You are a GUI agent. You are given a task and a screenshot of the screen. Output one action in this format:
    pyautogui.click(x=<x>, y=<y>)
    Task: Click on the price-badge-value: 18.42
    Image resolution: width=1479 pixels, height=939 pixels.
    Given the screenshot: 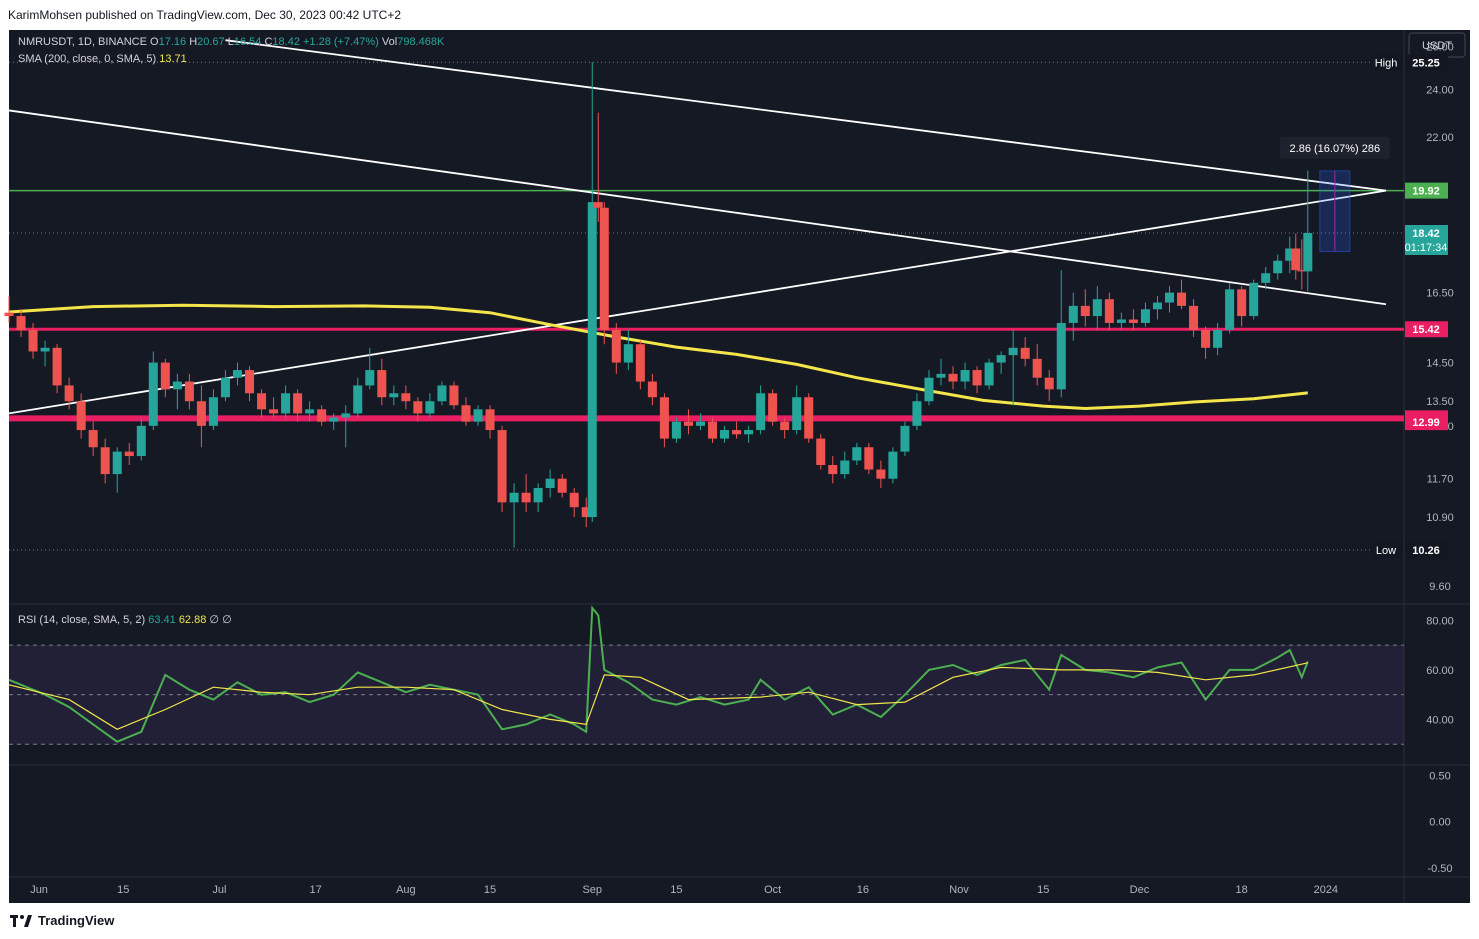 What is the action you would take?
    pyautogui.click(x=1426, y=234)
    